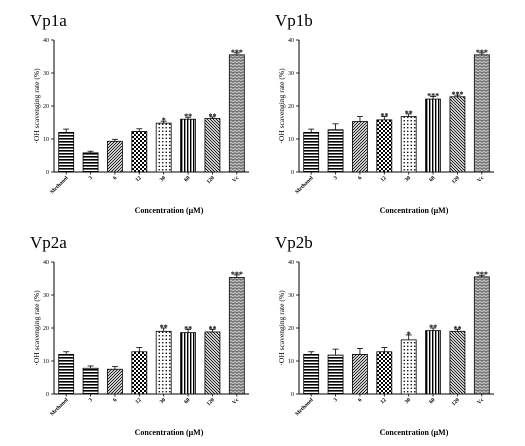 The image size is (525, 446). Describe the element at coordinates (48, 242) in the screenshot. I see `panel-title: Vp2a` at that location.